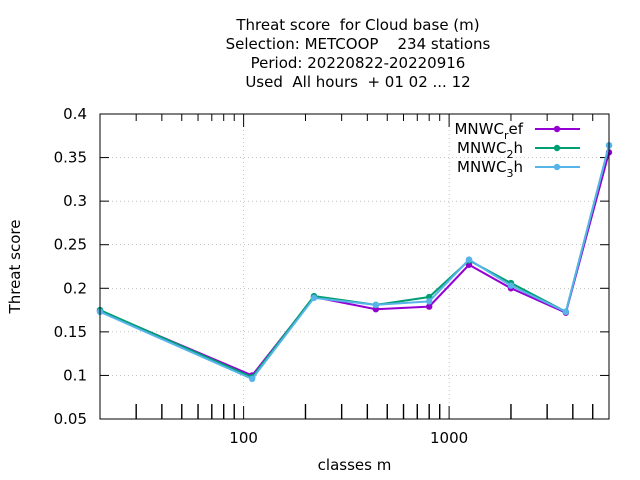 The image size is (640, 480). What do you see at coordinates (358, 63) in the screenshot?
I see `title-line-3: Period: 20220822-20220916` at bounding box center [358, 63].